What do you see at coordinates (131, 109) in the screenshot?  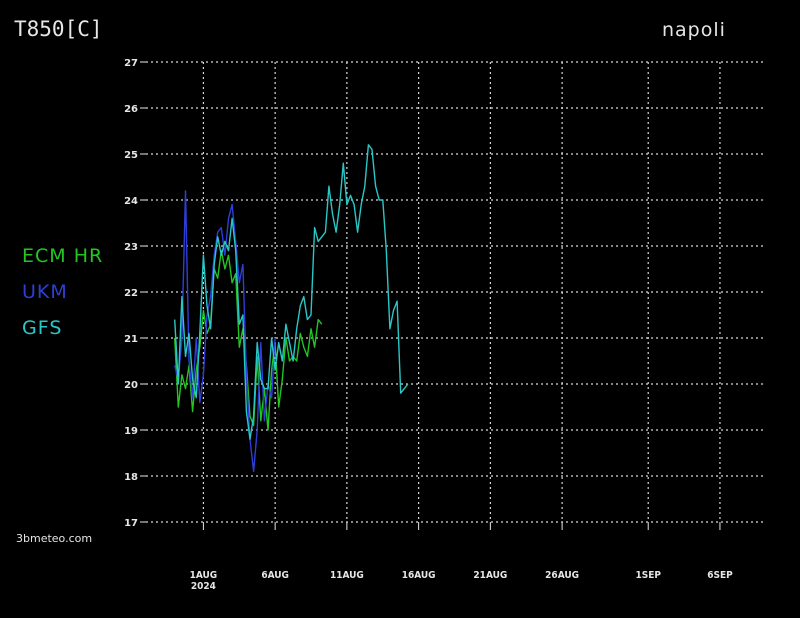 I see `y-tick-label: 26` at bounding box center [131, 109].